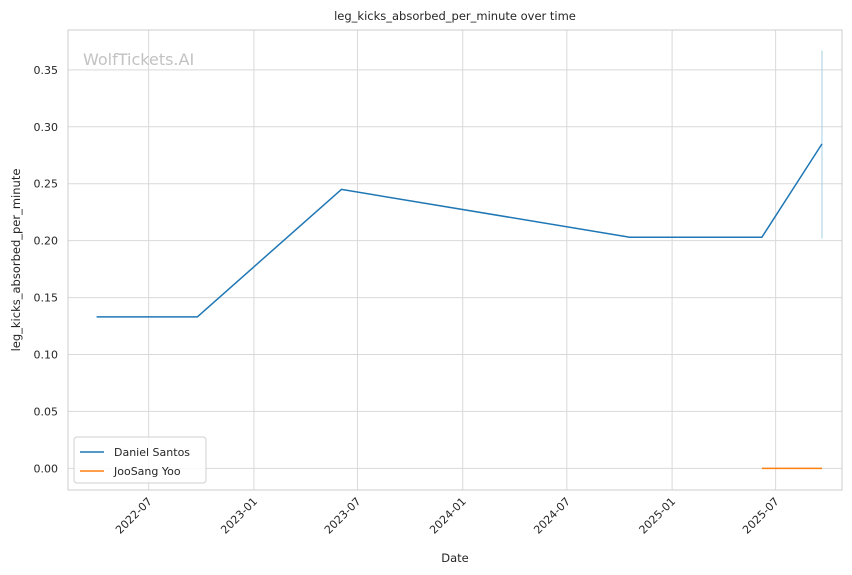 The width and height of the screenshot is (852, 575). What do you see at coordinates (46, 241) in the screenshot?
I see `y-tick-label: 0.20` at bounding box center [46, 241].